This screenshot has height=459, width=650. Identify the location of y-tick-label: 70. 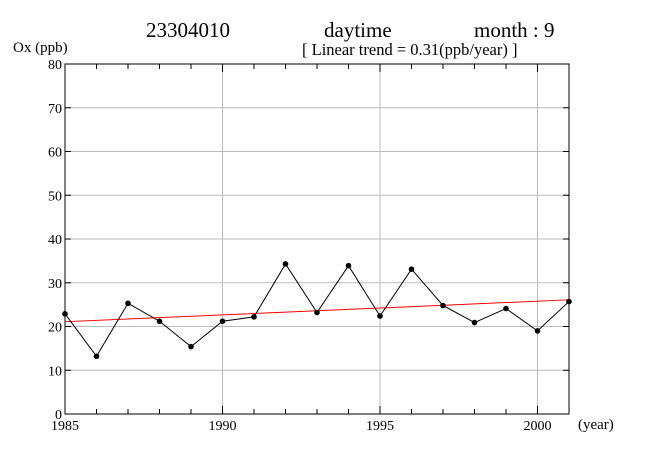
(55, 109).